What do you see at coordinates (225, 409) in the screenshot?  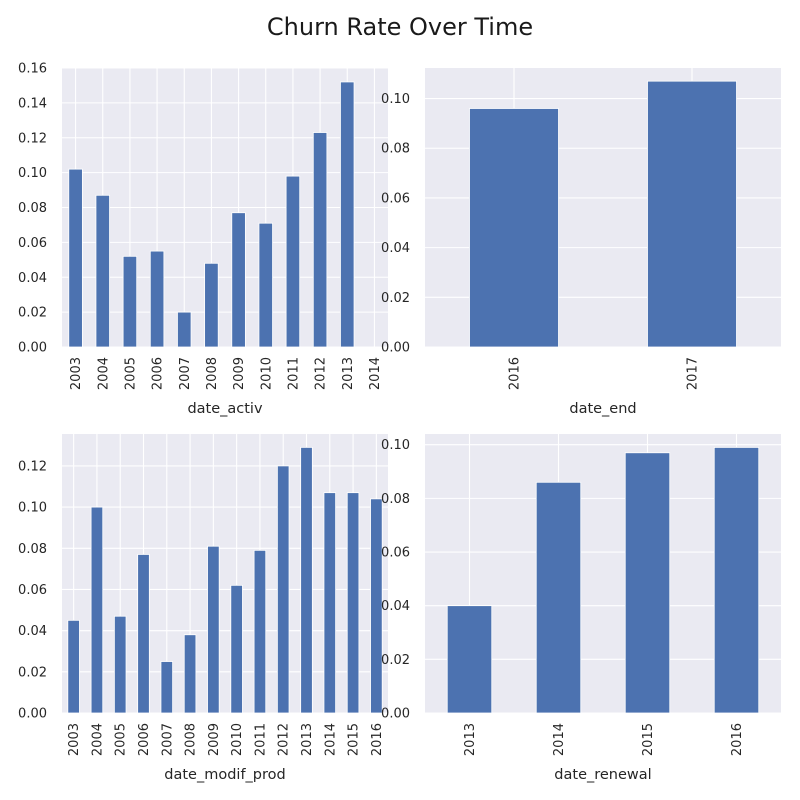 I see `x-axis-label: date_activ` at bounding box center [225, 409].